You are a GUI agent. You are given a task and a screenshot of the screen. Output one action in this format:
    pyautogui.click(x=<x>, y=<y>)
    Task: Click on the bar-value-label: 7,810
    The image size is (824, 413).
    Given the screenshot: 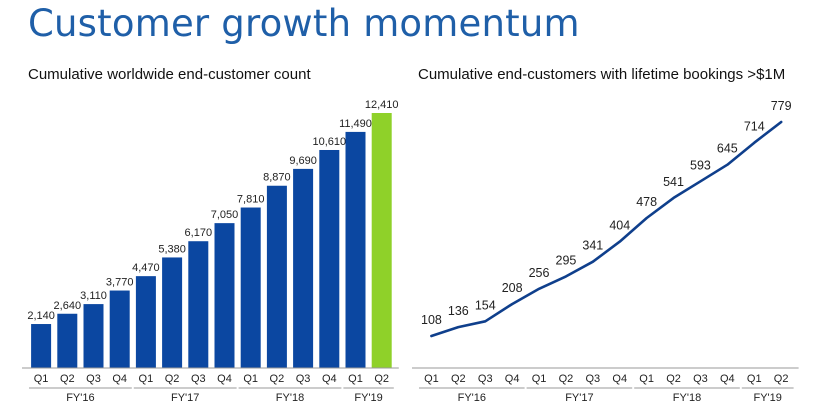 What is the action you would take?
    pyautogui.click(x=251, y=200)
    